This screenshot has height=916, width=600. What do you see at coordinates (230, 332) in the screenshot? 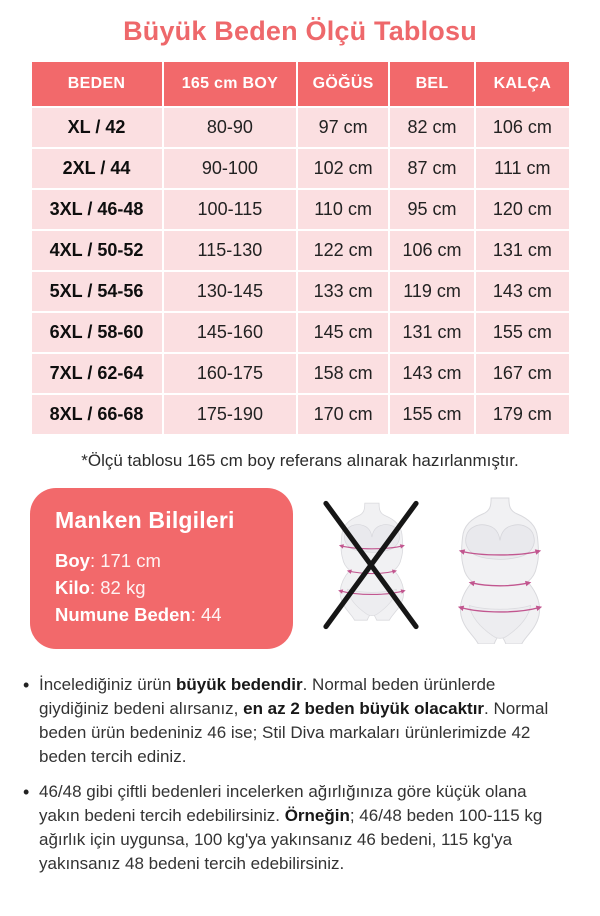
I see `table-cell: 145-160` at bounding box center [230, 332].